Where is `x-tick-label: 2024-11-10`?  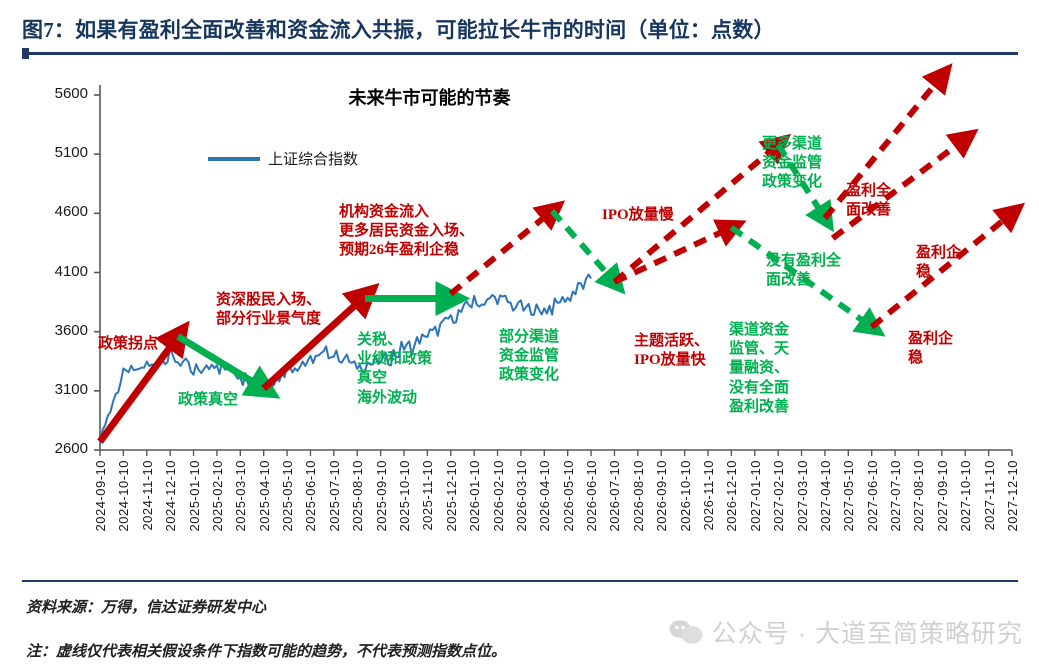
x-tick-label: 2024-11-10 is located at coordinates (147, 495).